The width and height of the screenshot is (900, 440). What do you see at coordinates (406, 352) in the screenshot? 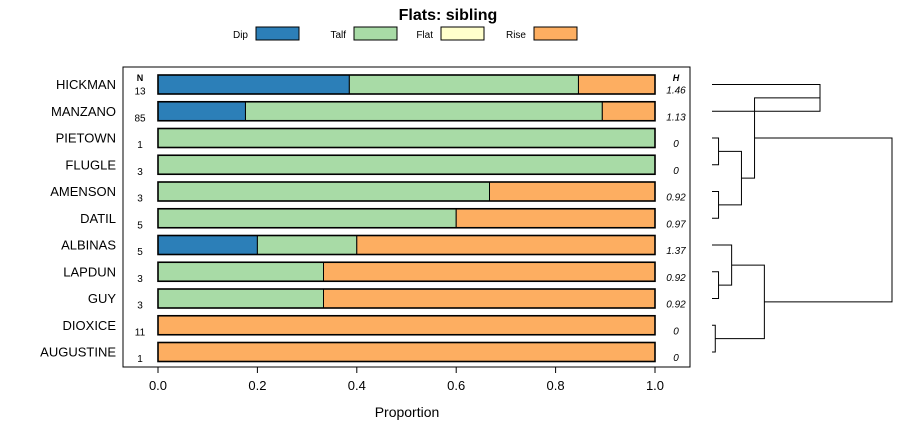
I see `bar-segment-augustine-rise` at bounding box center [406, 352].